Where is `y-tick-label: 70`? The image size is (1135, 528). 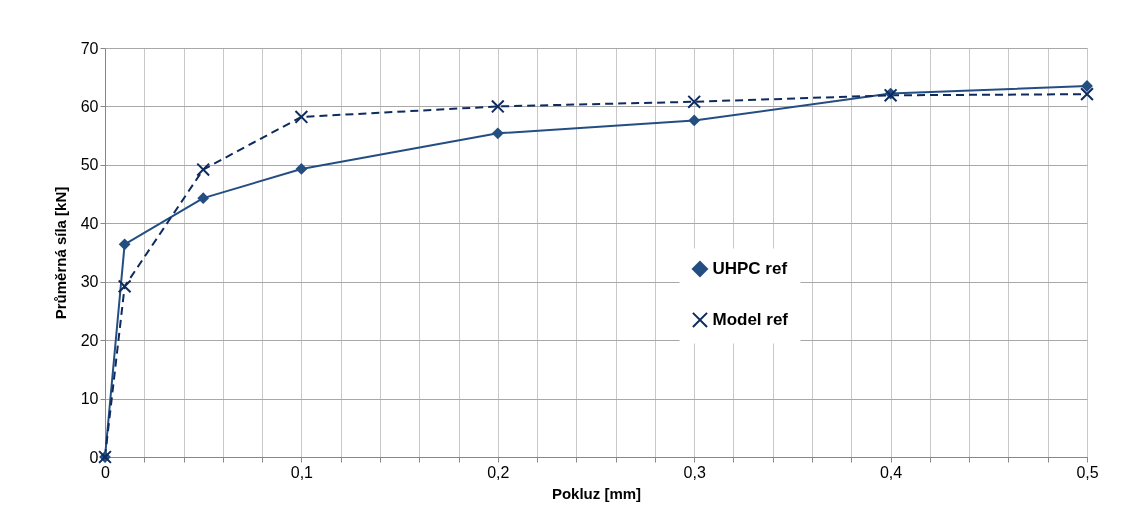 y-tick-label: 70 is located at coordinates (89, 48).